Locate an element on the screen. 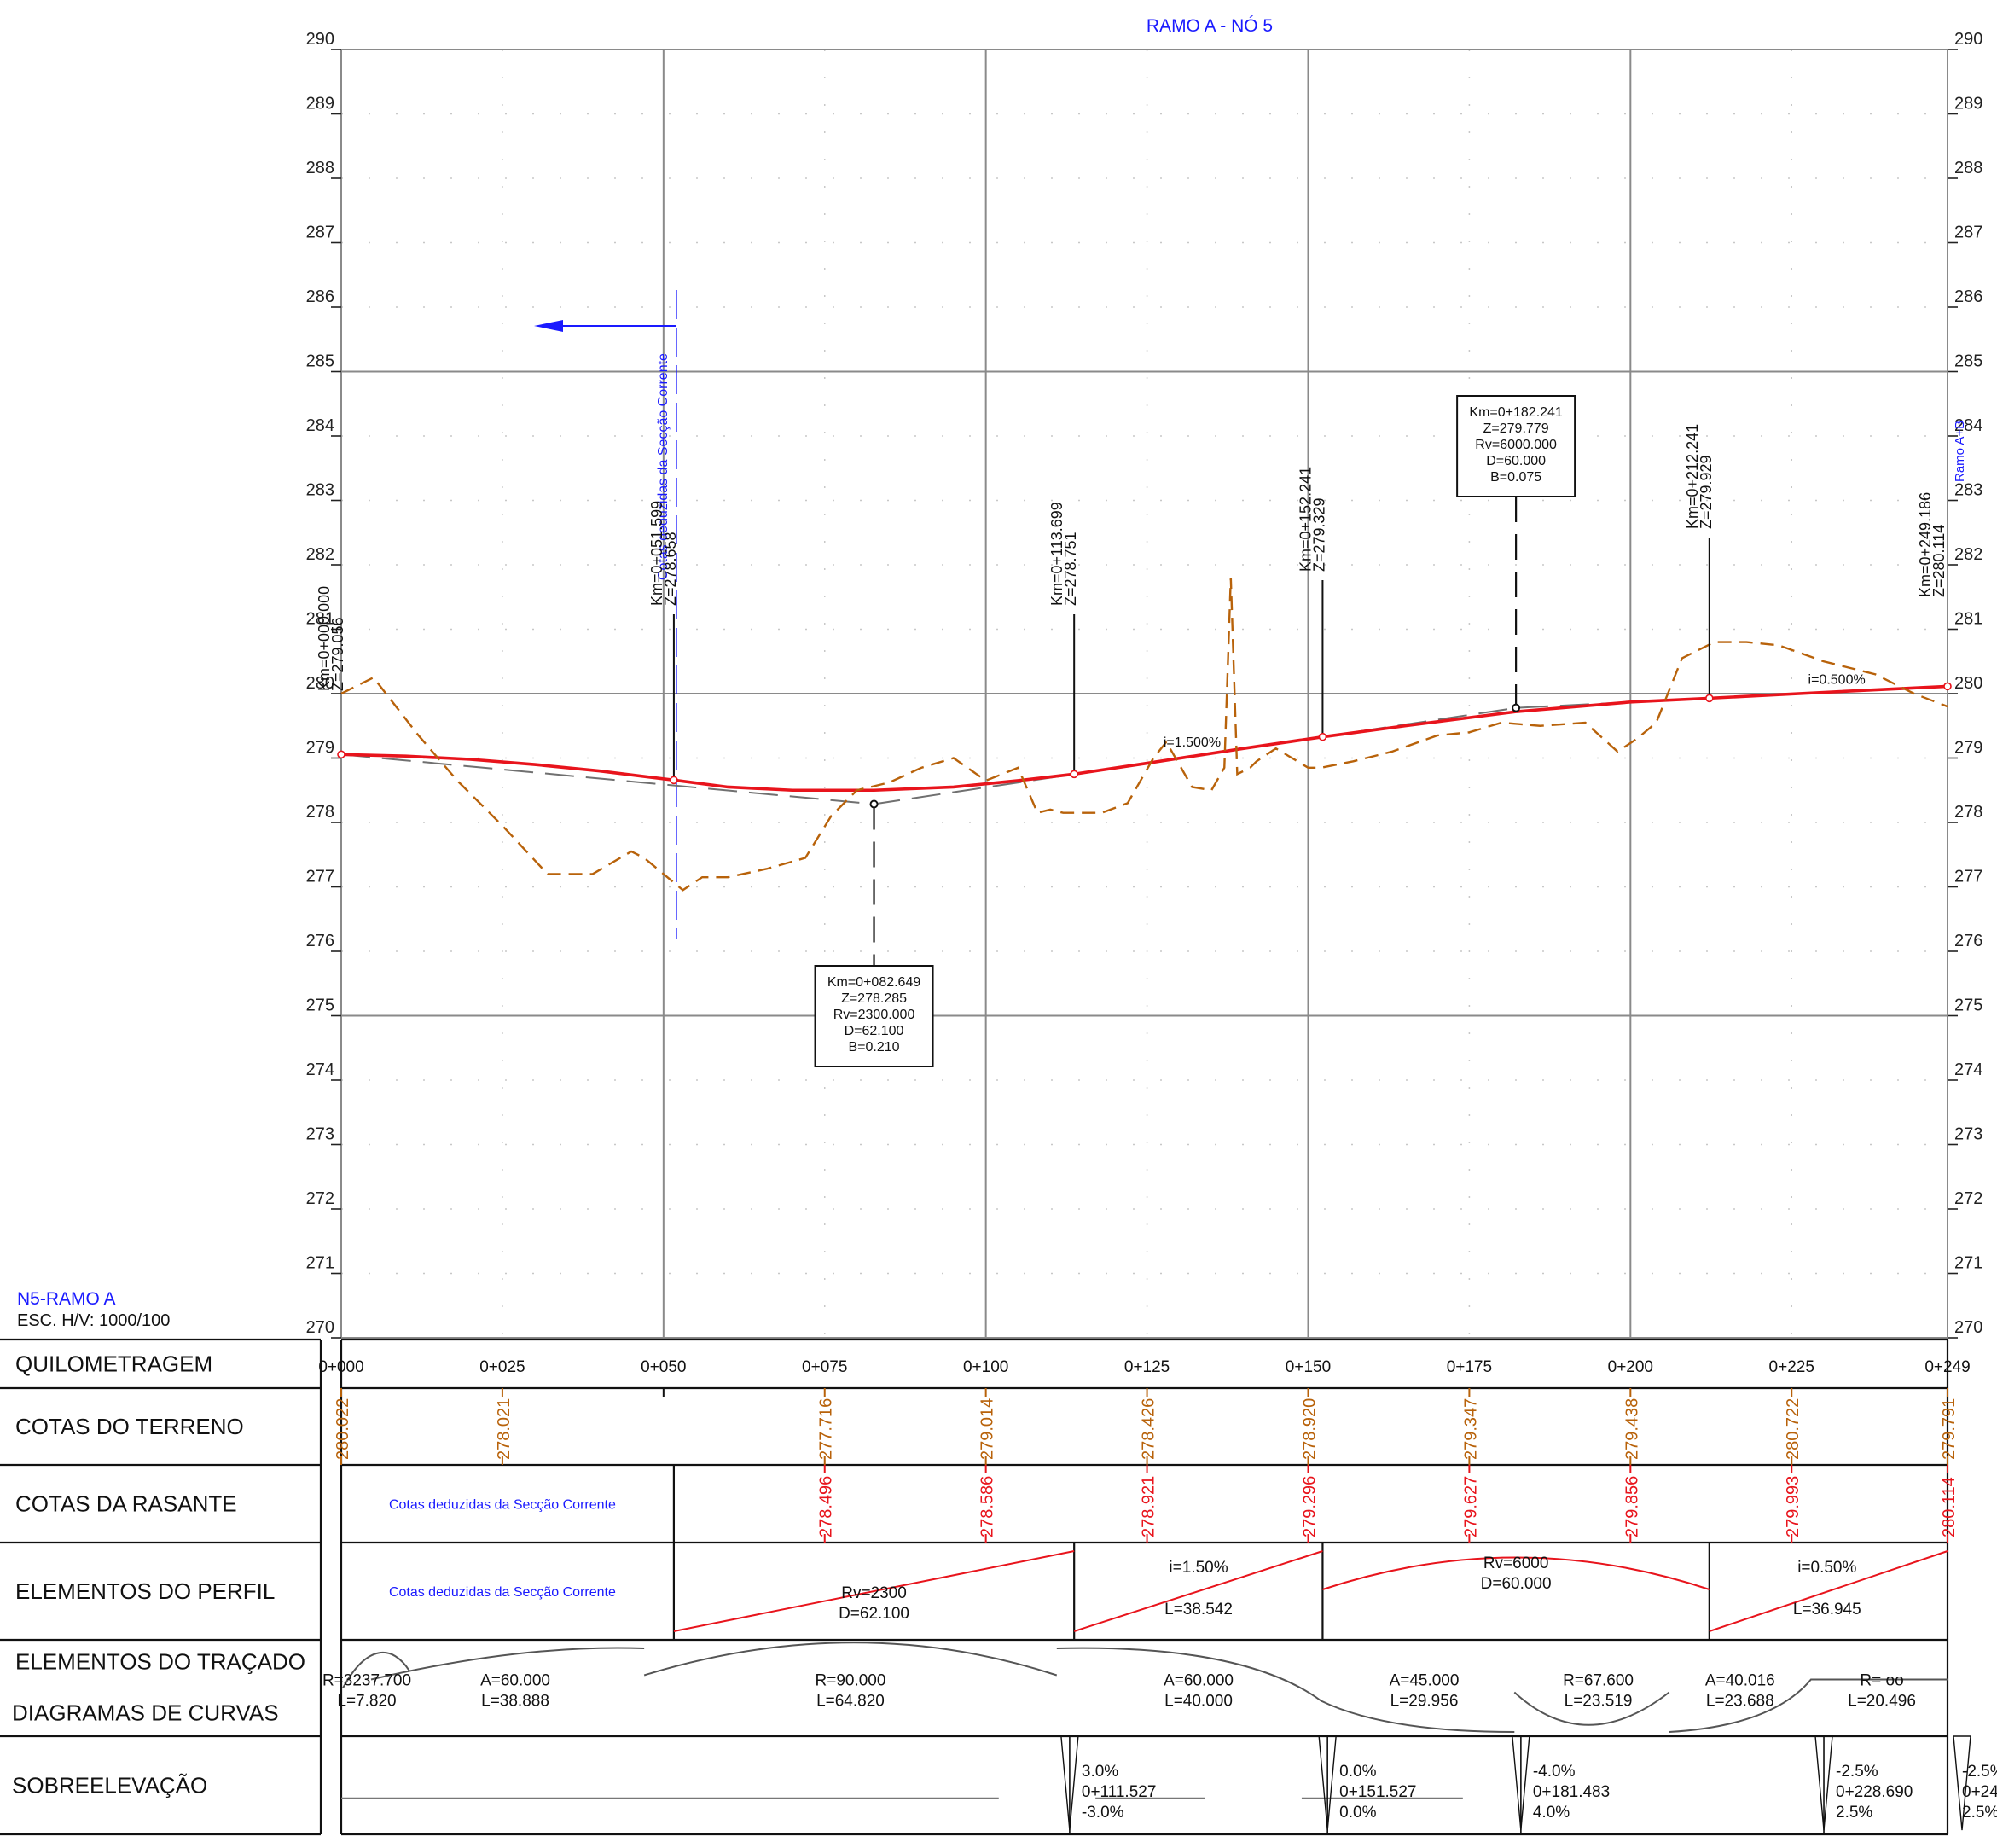 The image size is (1997, 1848). vertex-label-km: Km=0+249.186 is located at coordinates (1925, 544).